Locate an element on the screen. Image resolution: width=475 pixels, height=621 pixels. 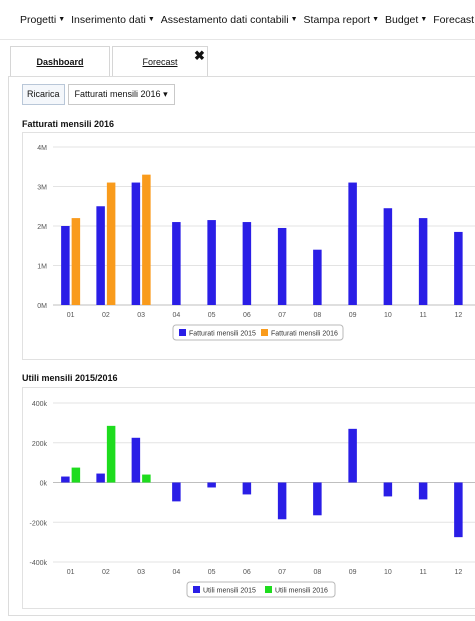
legend-label: Fatturati mensili 2015 is located at coordinates (222, 334).